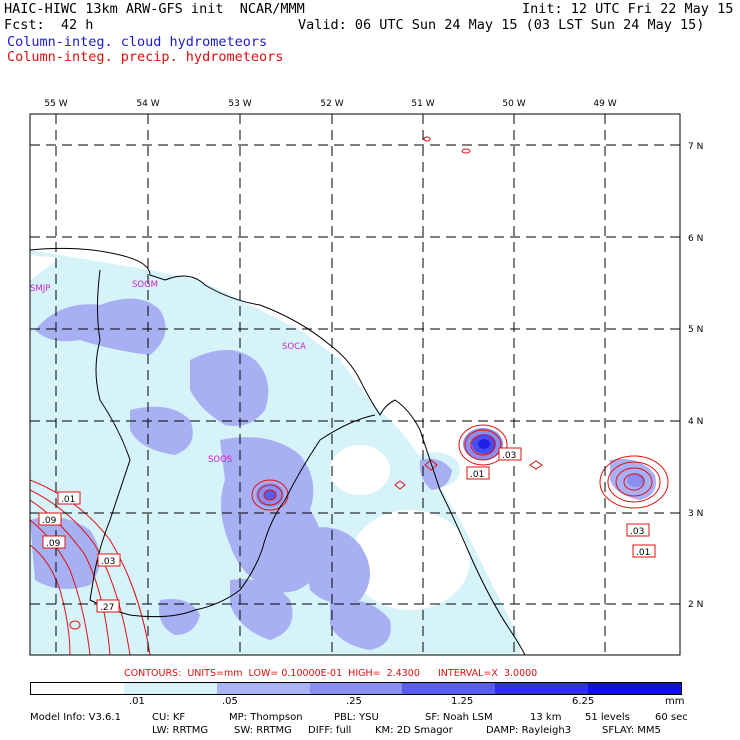 Image resolution: width=740 pixels, height=740 pixels. I want to click on colorbar, so click(356, 688).